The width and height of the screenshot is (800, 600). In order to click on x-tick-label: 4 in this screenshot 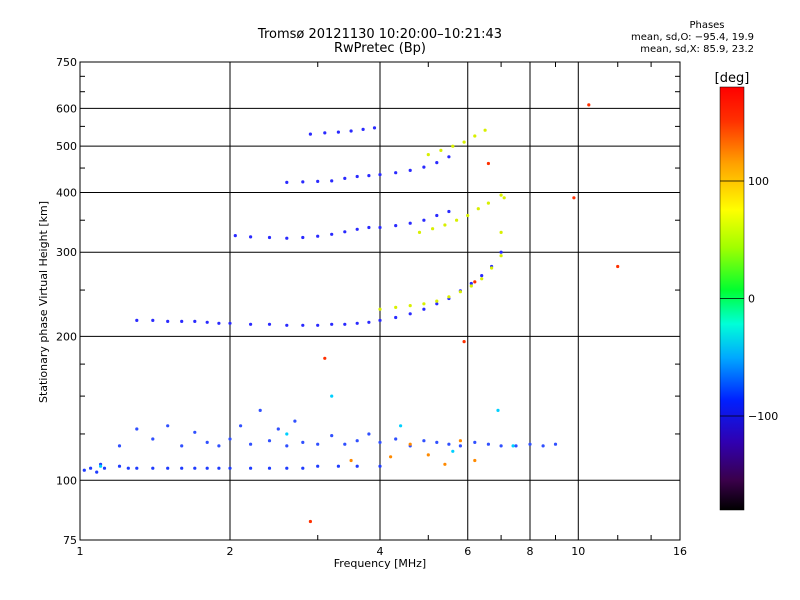, I will do `click(380, 551)`.